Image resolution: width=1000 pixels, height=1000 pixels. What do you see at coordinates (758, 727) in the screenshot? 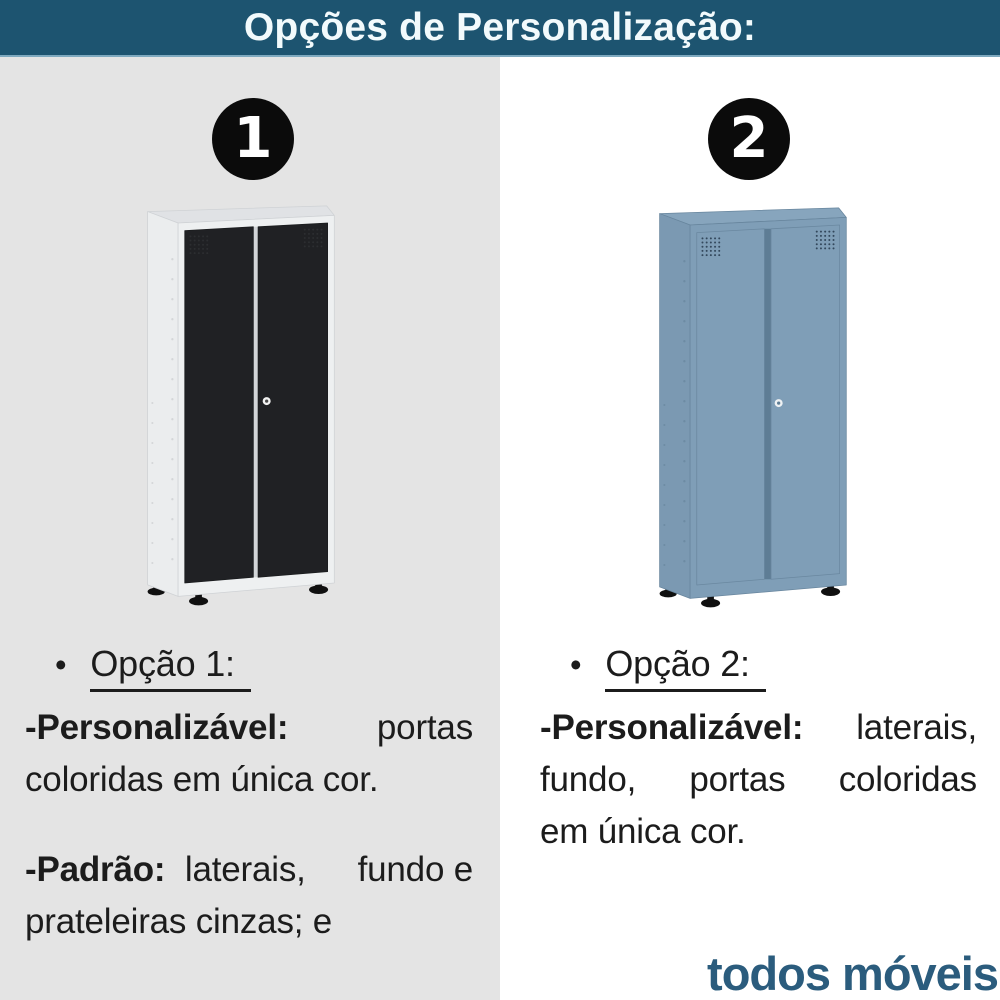
I see `option2-personalizavel-line: -Personalizável: laterais,` at bounding box center [758, 727].